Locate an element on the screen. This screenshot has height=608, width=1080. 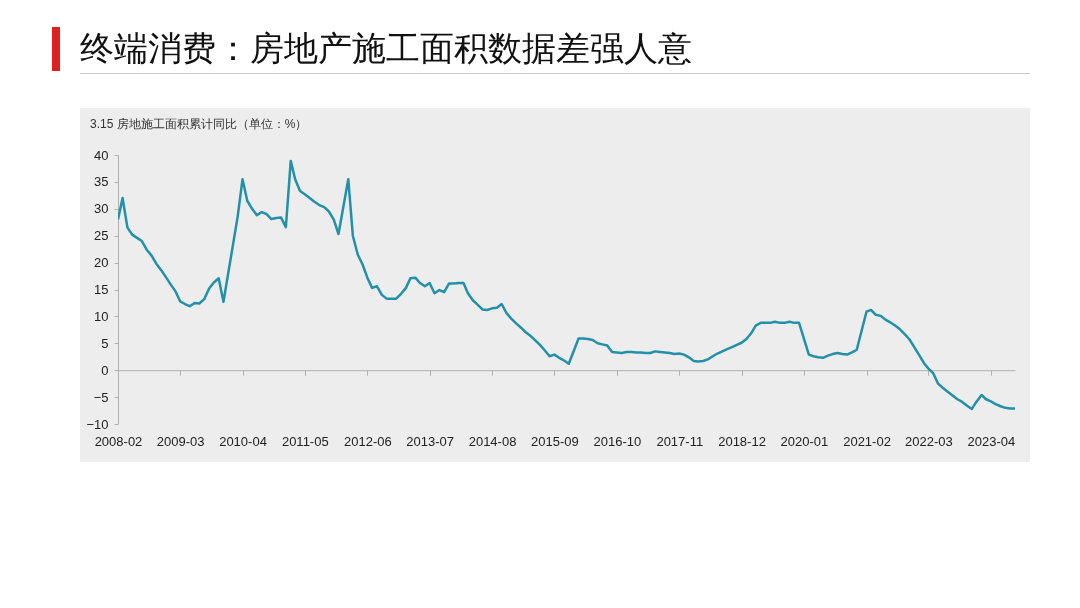
y-tick-label: 20 is located at coordinates (101, 263).